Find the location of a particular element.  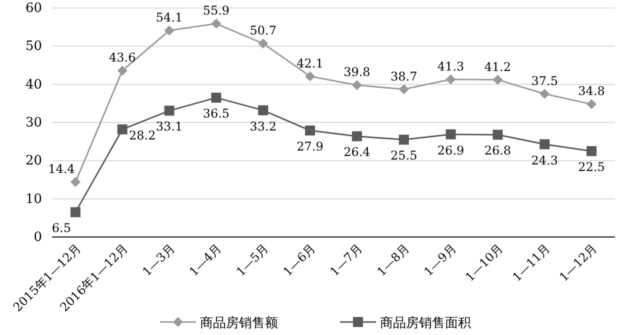

data-label: 41.3 is located at coordinates (450, 66).